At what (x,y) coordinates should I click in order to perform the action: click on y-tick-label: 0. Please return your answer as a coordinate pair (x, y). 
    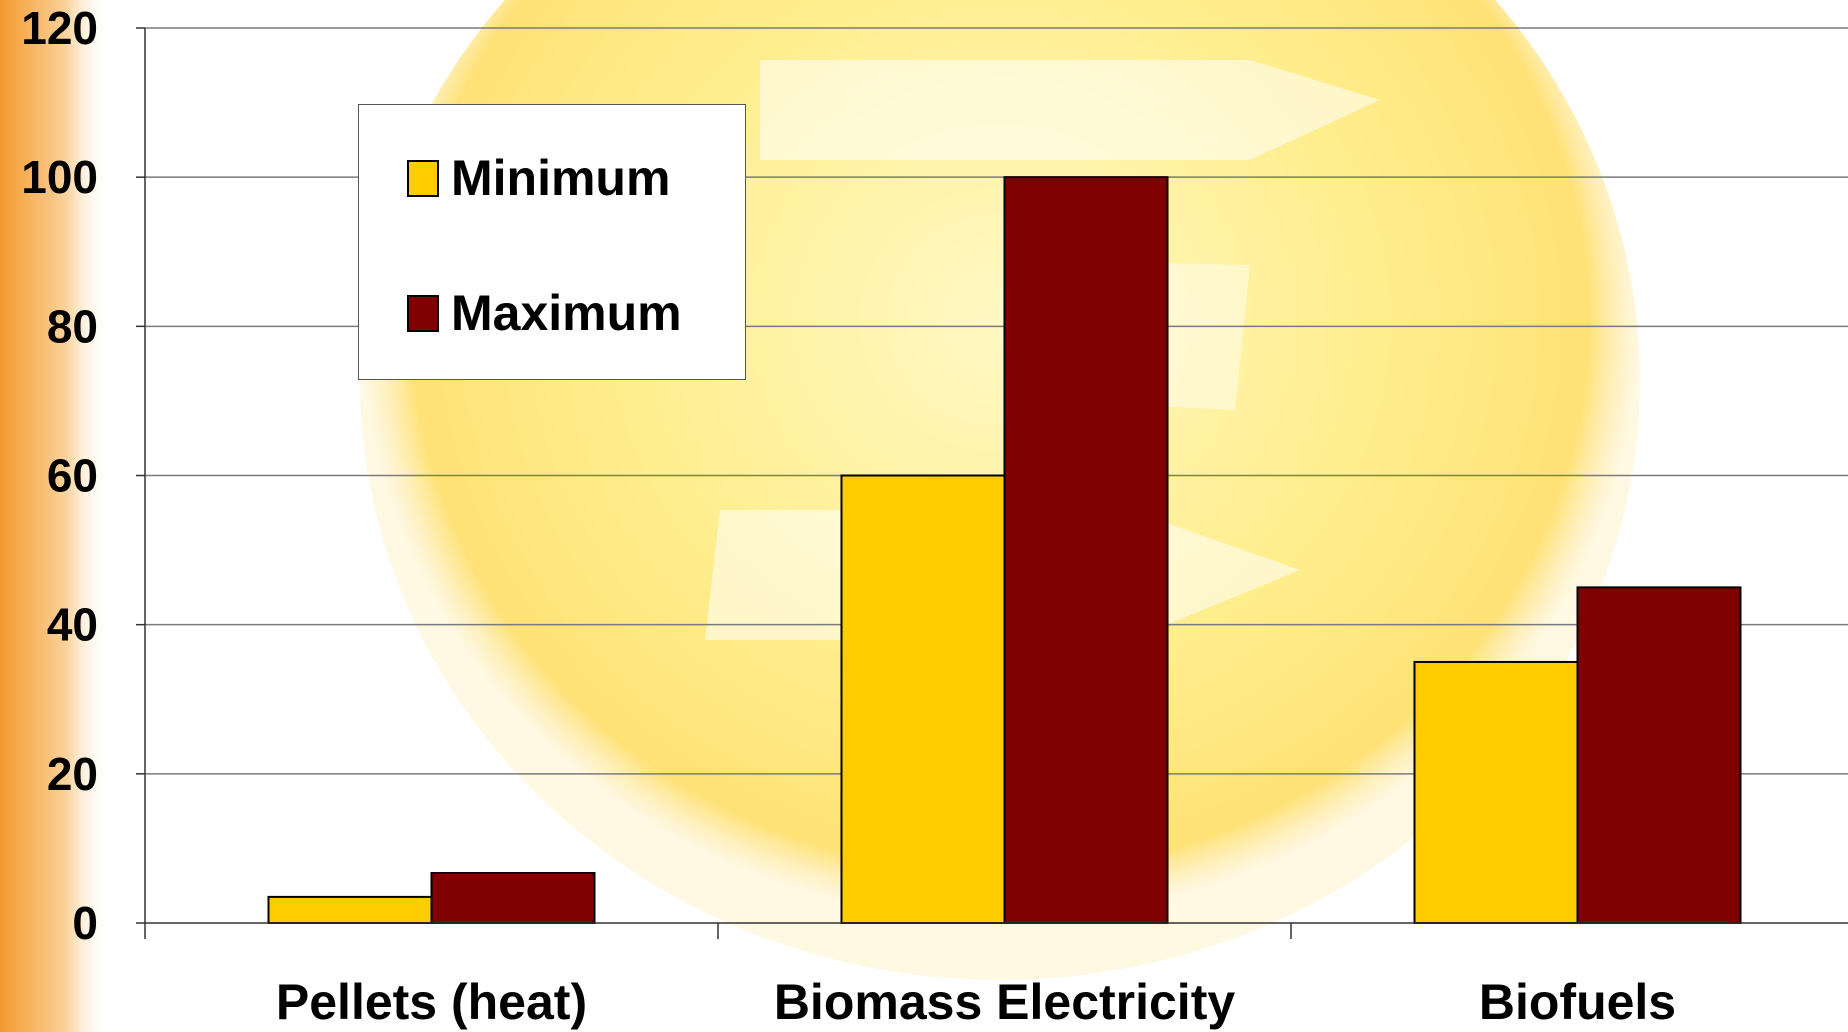
    Looking at the image, I should click on (85, 923).